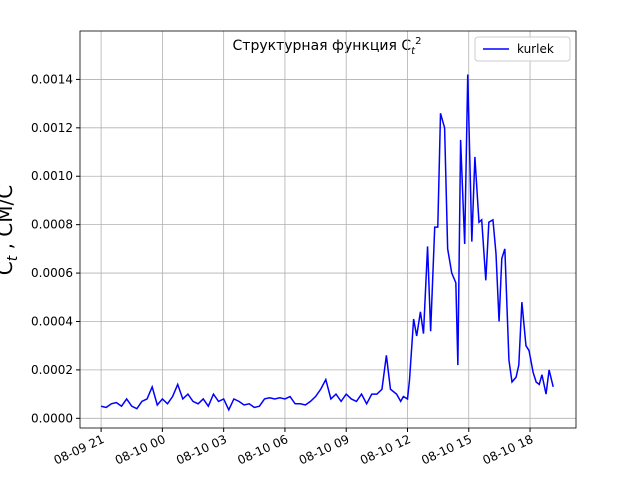  What do you see at coordinates (327, 46) in the screenshot?
I see `chart-title: Структурная функция Ct2` at bounding box center [327, 46].